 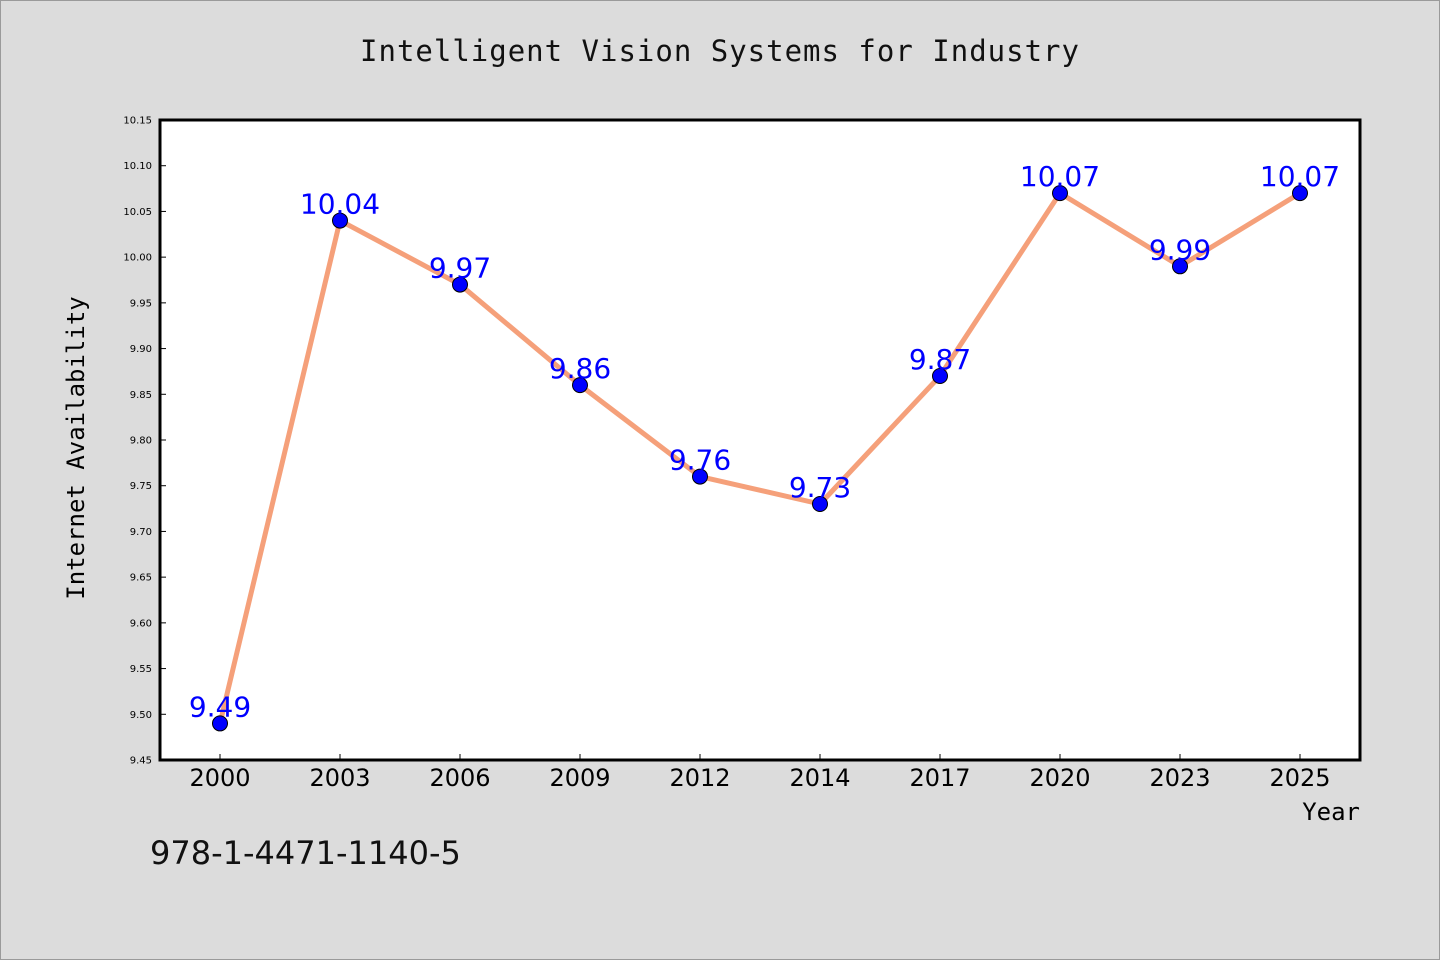 I want to click on x-tick-label: 2009, so click(x=579, y=778).